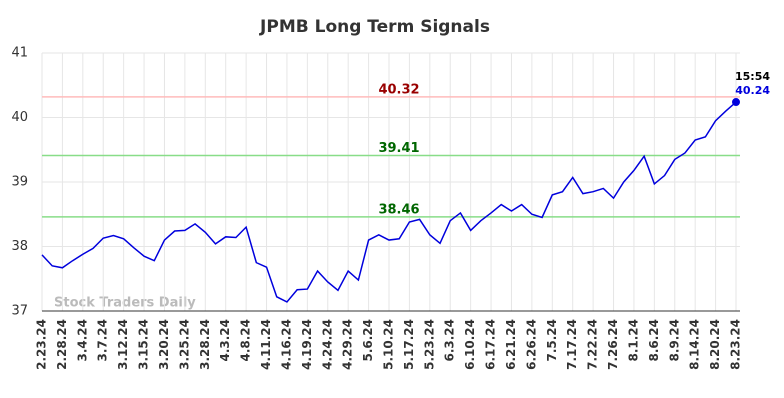  Describe the element at coordinates (736, 344) in the screenshot. I see `x-tick-label: 8.23.24` at that location.